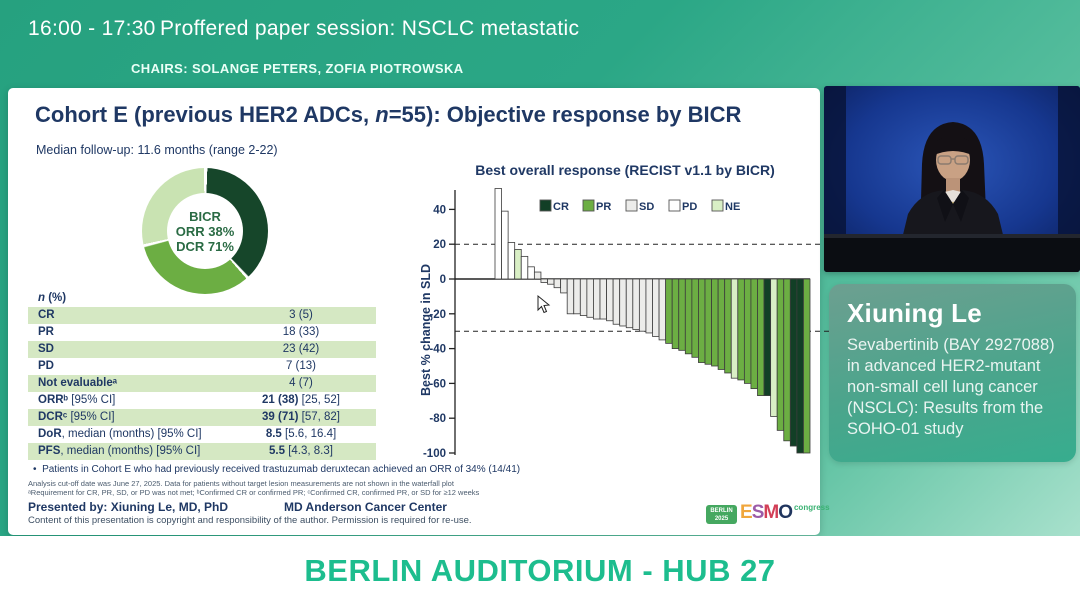 The height and width of the screenshot is (608, 1080). I want to click on y-tick-label: 40, so click(439, 210).